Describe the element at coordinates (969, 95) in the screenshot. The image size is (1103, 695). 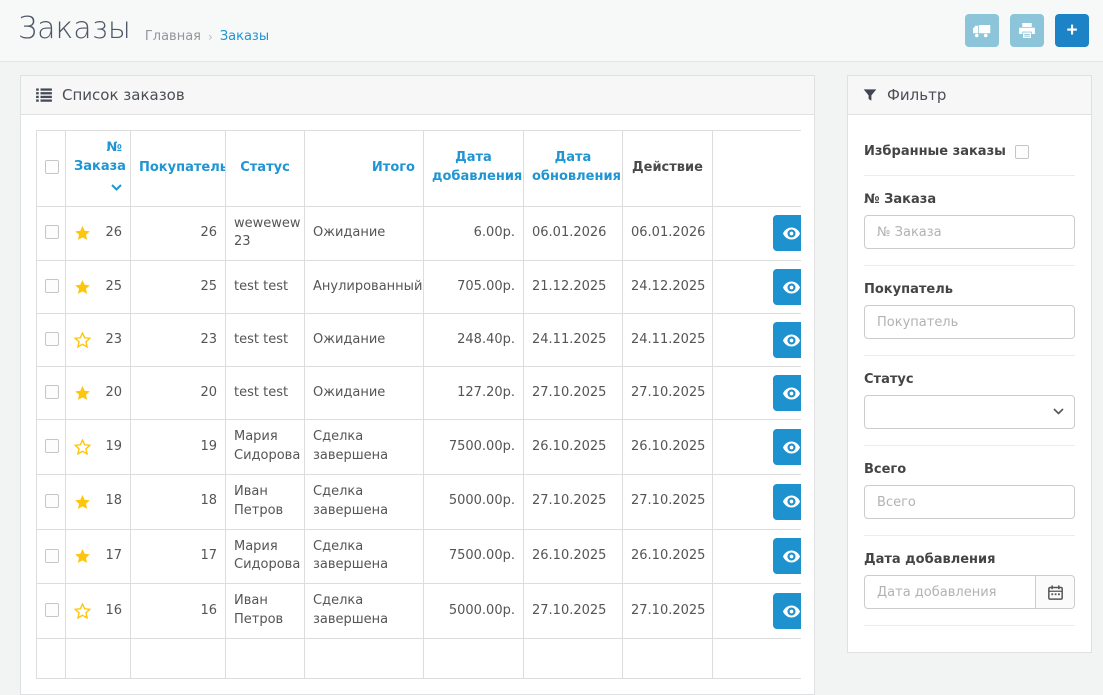
I see `filter-panel-heading: Фильтр` at that location.